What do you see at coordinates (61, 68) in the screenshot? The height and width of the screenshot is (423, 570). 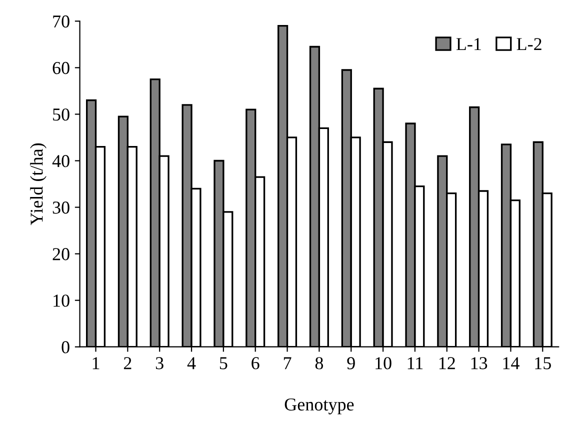 I see `y-tick-label: 60` at bounding box center [61, 68].